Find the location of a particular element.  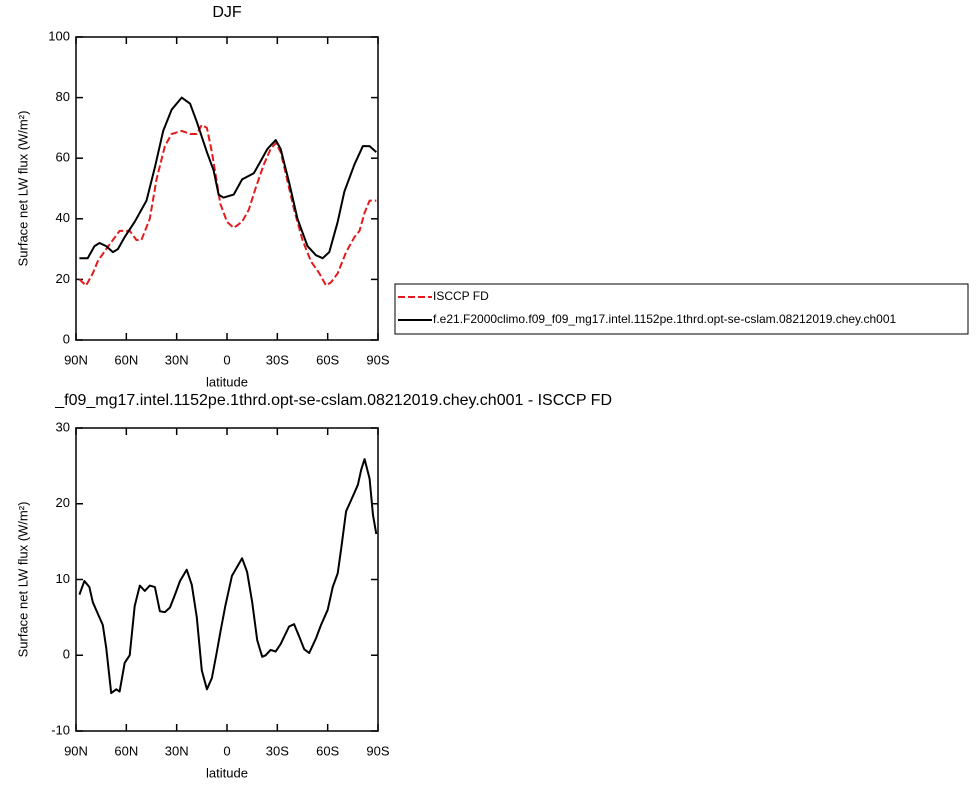

legend-box is located at coordinates (681, 309).